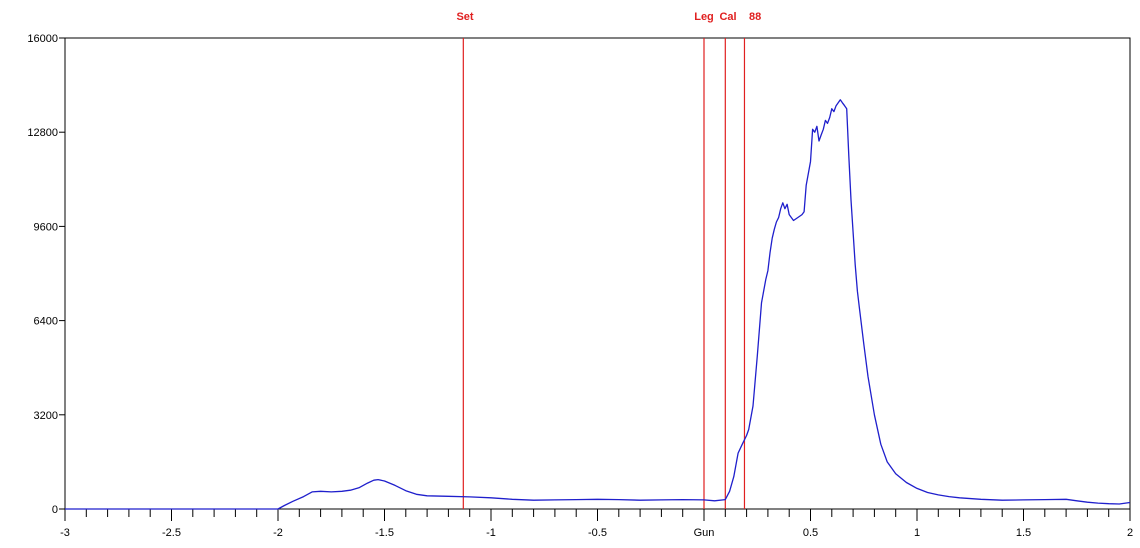  What do you see at coordinates (755, 17) in the screenshot?
I see `marker-label: 88` at bounding box center [755, 17].